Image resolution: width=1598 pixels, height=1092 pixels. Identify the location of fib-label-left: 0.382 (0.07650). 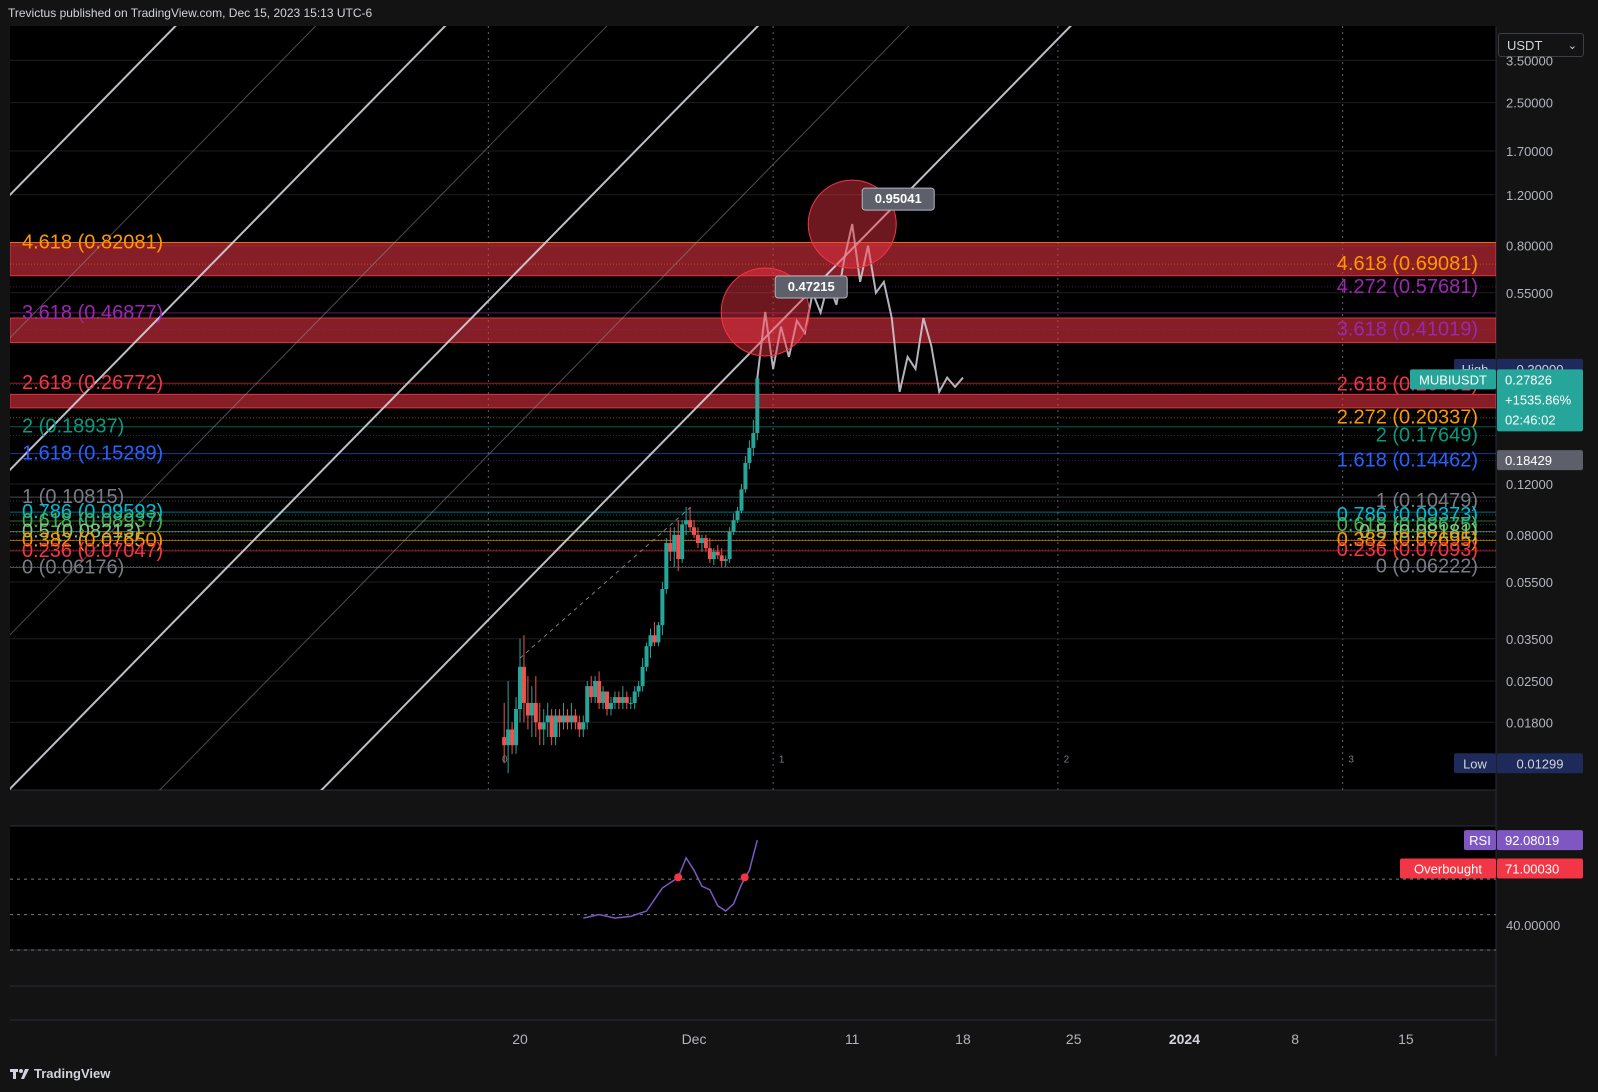
(92, 541).